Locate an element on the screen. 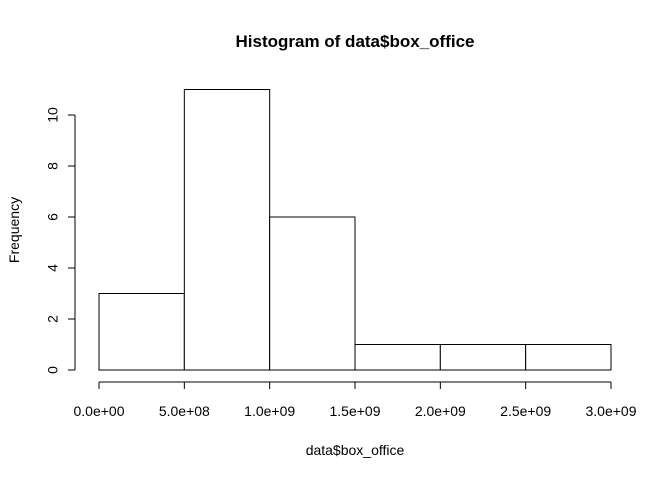 This screenshot has height=480, width=672. x-axis-label: data$box_office is located at coordinates (355, 450).